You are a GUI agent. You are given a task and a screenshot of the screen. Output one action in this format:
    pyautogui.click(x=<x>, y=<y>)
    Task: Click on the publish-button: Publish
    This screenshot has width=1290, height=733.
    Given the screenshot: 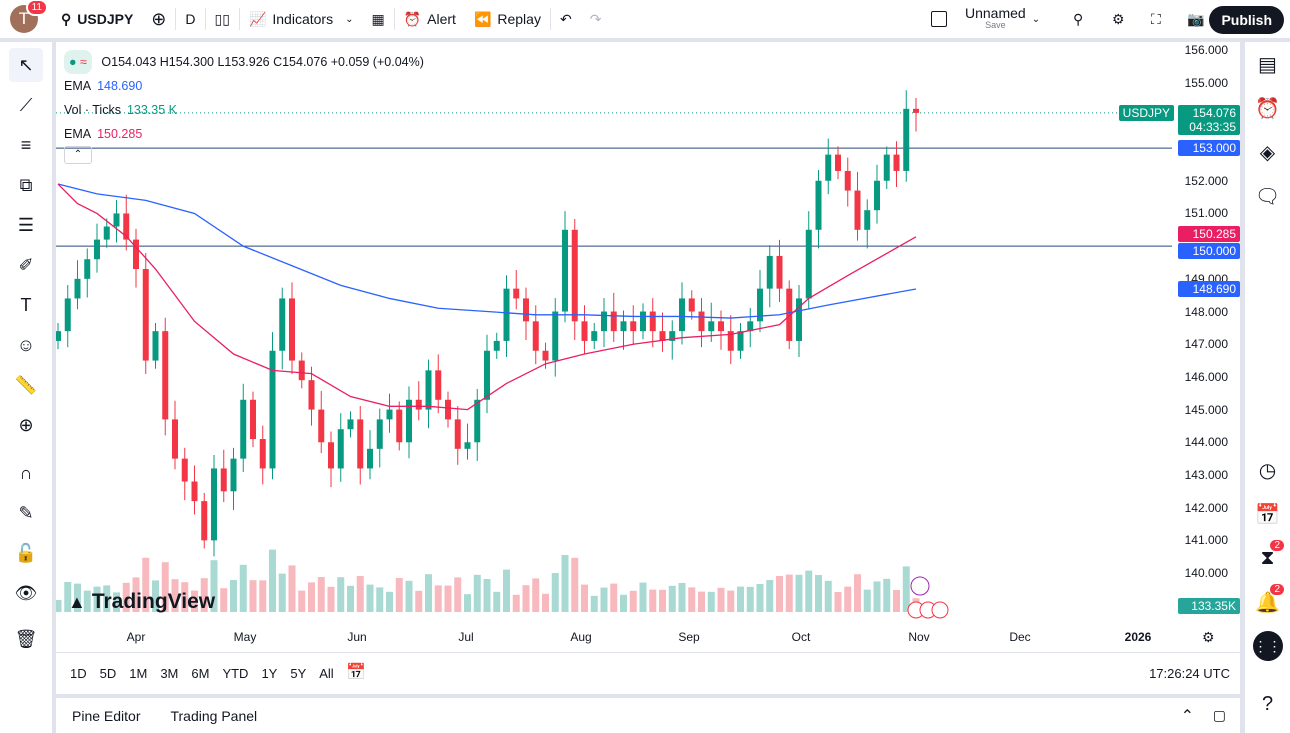 What is the action you would take?
    pyautogui.click(x=1246, y=20)
    